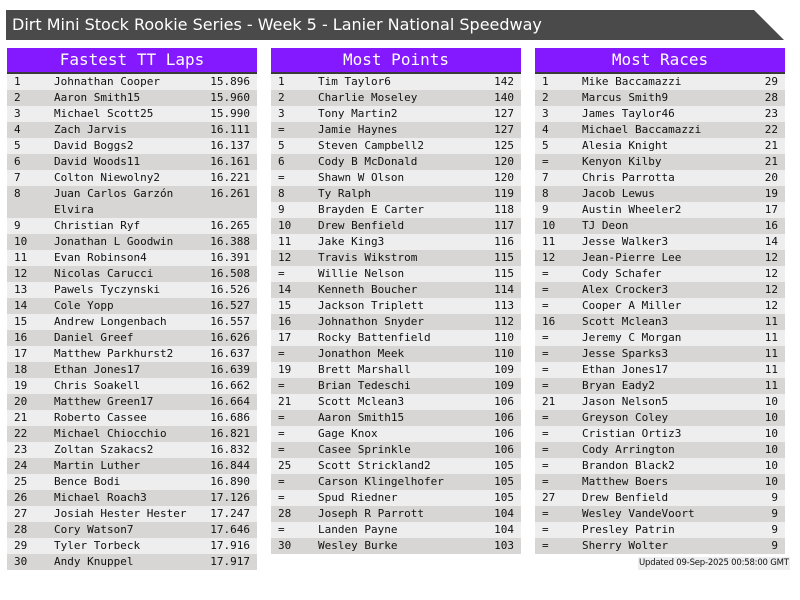  What do you see at coordinates (396, 82) in the screenshot?
I see `table-row: 1 Tim Taylor6 142` at bounding box center [396, 82].